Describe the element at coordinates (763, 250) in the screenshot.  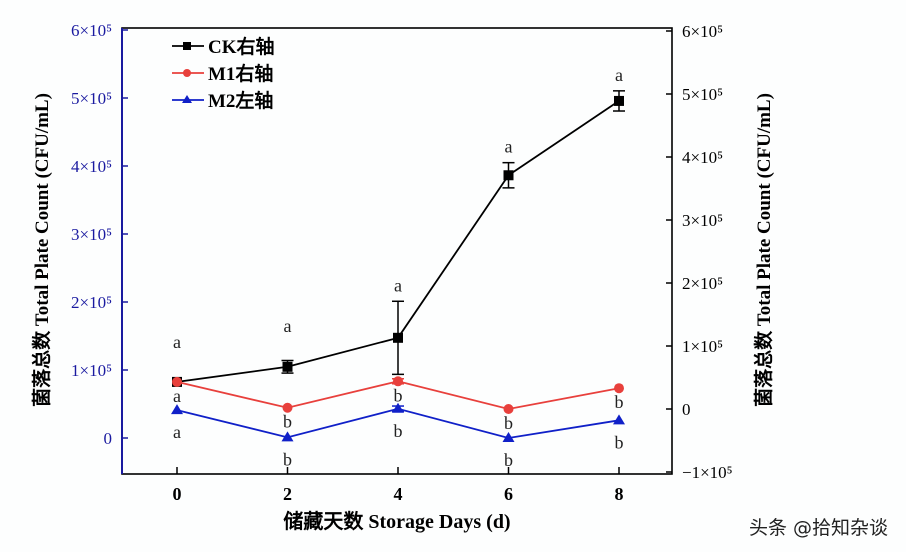
I see `right-axis-label: 菌落总数 Total Plate Count (CFU/mL)` at that location.